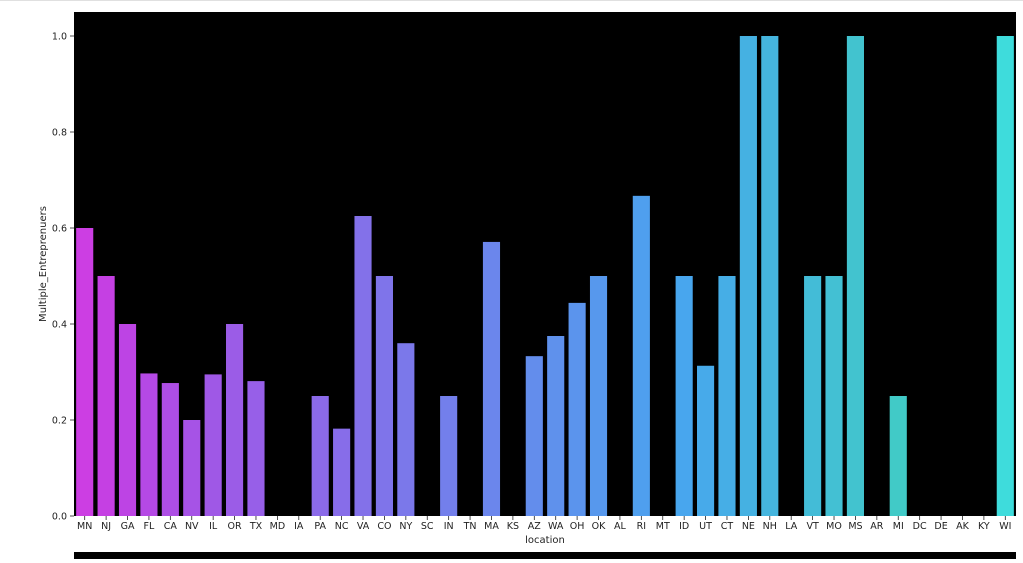 The height and width of the screenshot is (563, 1023). Describe the element at coordinates (598, 396) in the screenshot. I see `bar-ok` at that location.